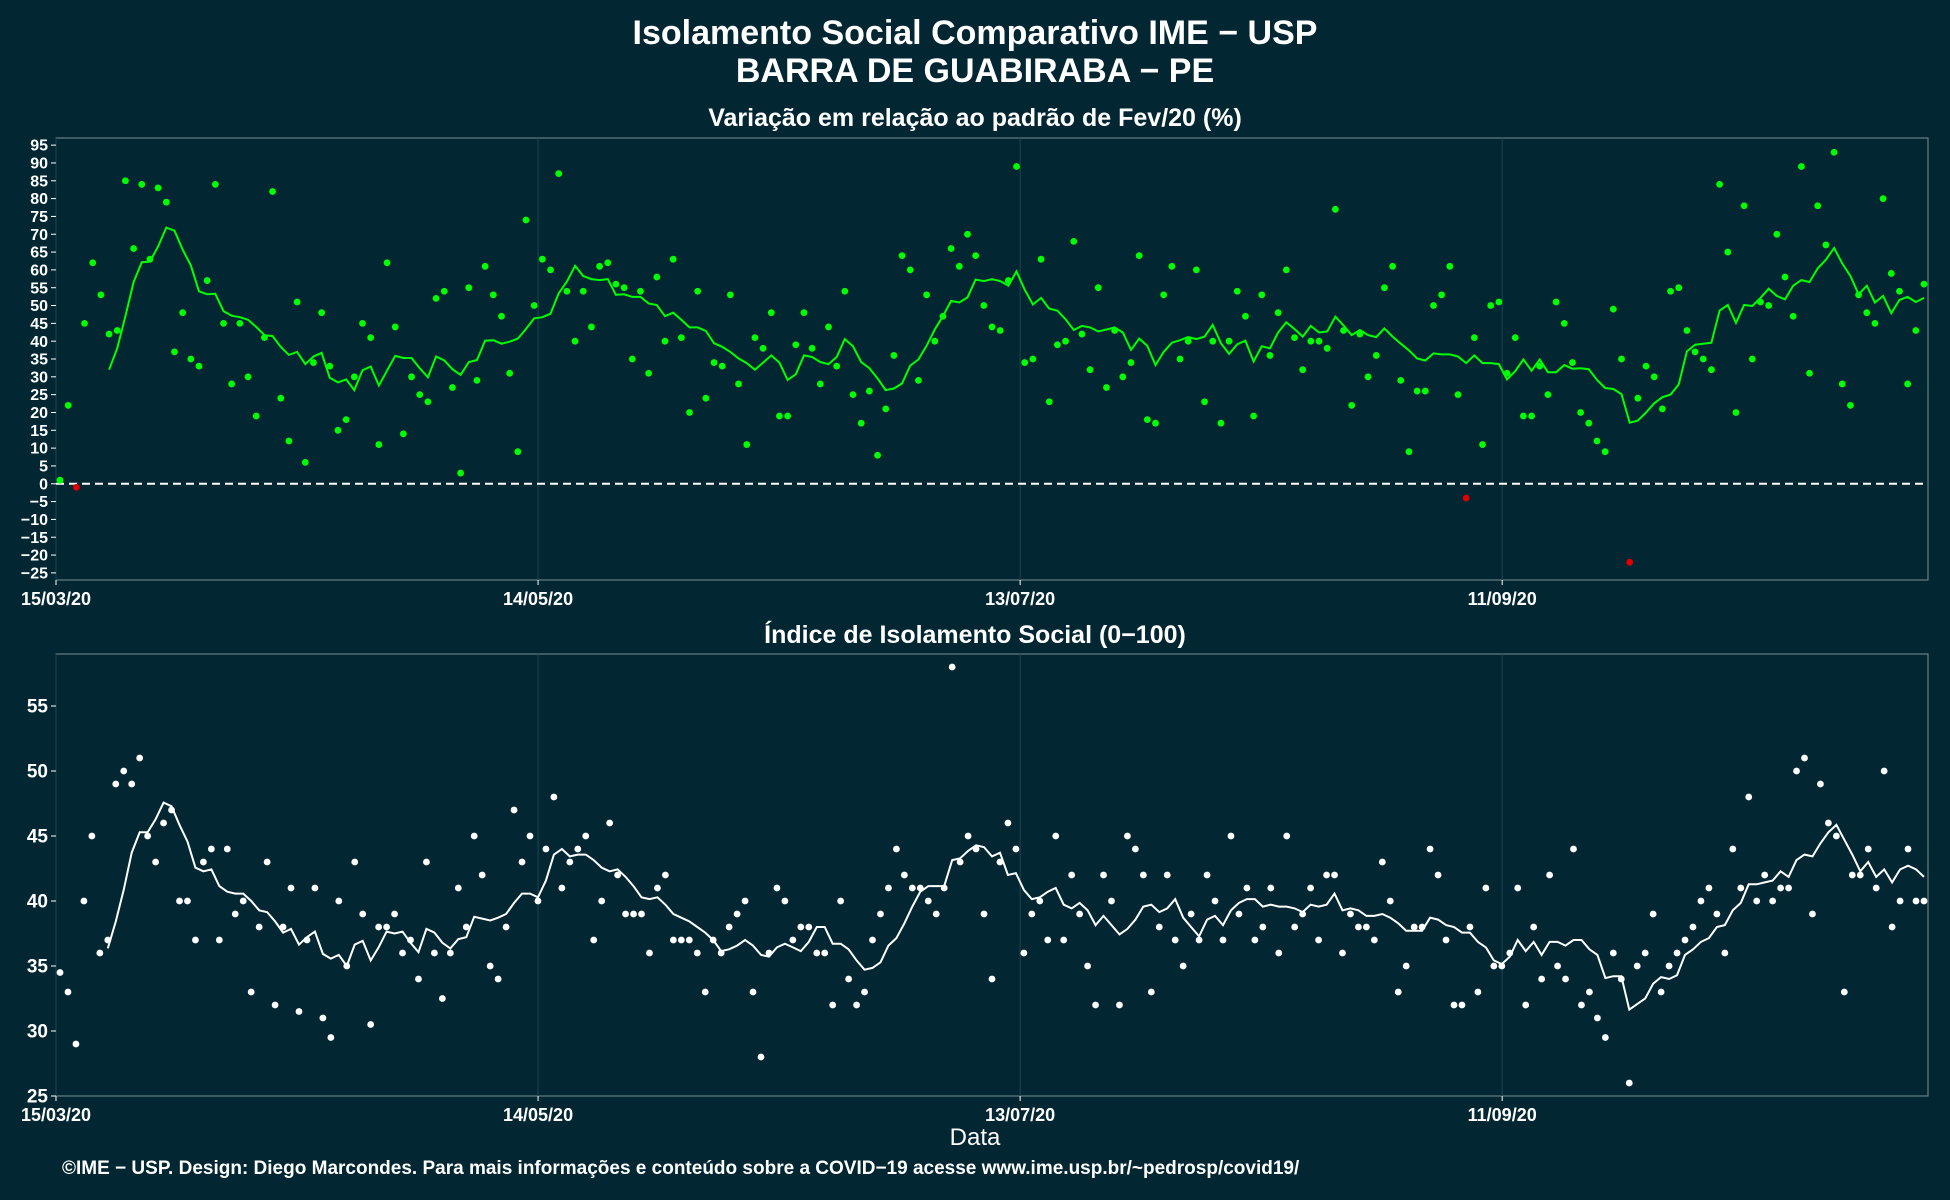 The image size is (1950, 1200). What do you see at coordinates (39, 199) in the screenshot?
I see `top-y-tick-label: 80` at bounding box center [39, 199].